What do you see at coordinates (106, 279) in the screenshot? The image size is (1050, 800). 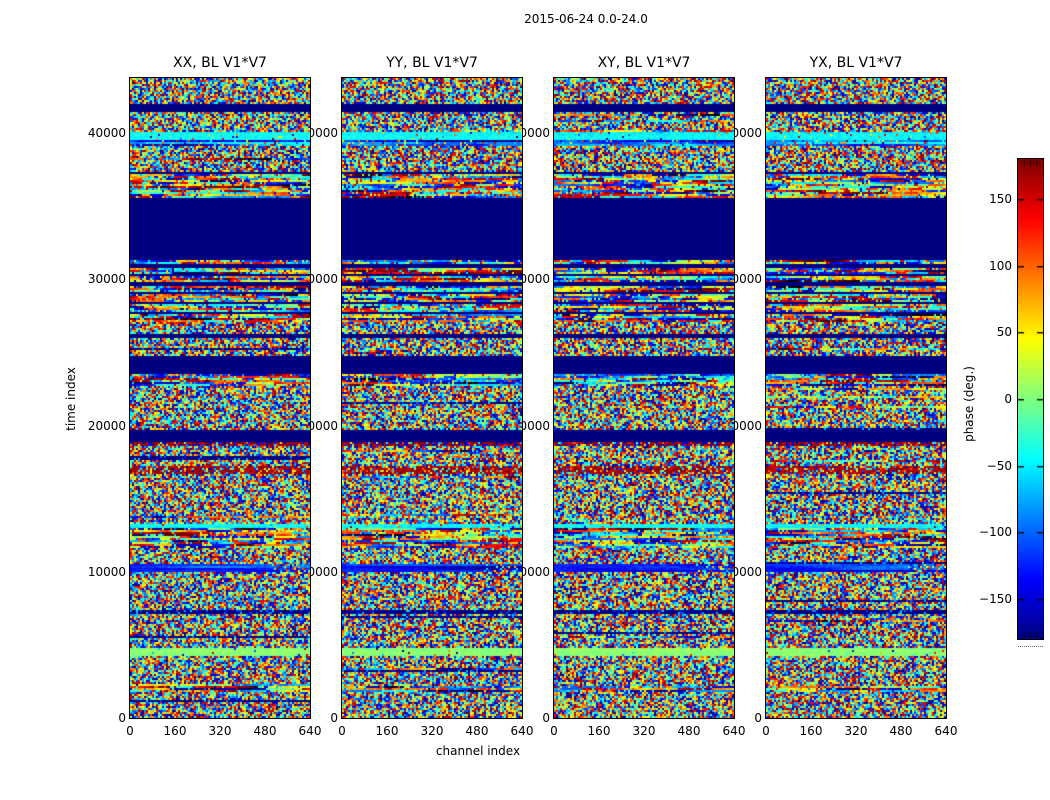 I see `y-tick-label: 30000` at bounding box center [106, 279].